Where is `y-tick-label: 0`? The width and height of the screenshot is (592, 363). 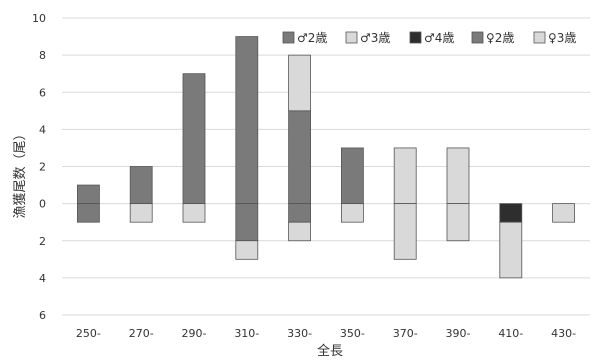 y-tick-label: 0 is located at coordinates (42, 204).